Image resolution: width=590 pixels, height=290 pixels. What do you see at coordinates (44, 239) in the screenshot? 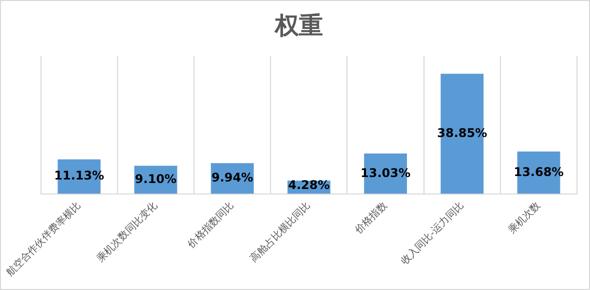
I see `x-tick-label: 航空合作伙伴费率横比` at bounding box center [44, 239].